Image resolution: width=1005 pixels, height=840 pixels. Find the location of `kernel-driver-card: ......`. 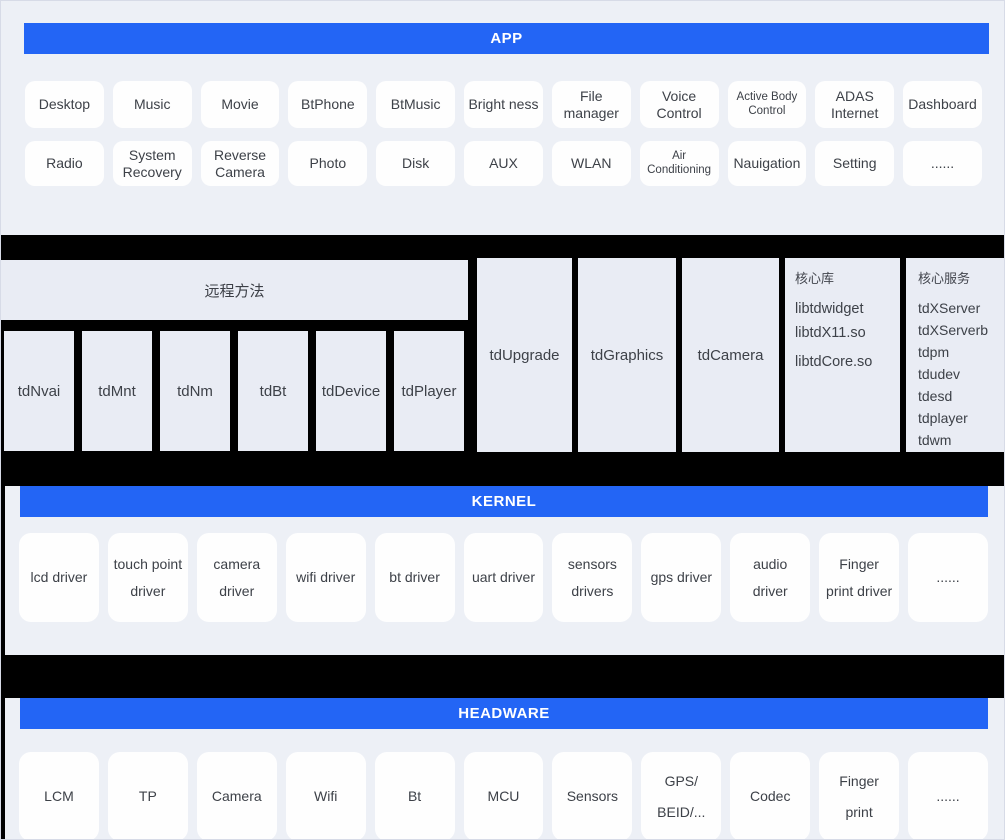

kernel-driver-card: ...... is located at coordinates (948, 577).